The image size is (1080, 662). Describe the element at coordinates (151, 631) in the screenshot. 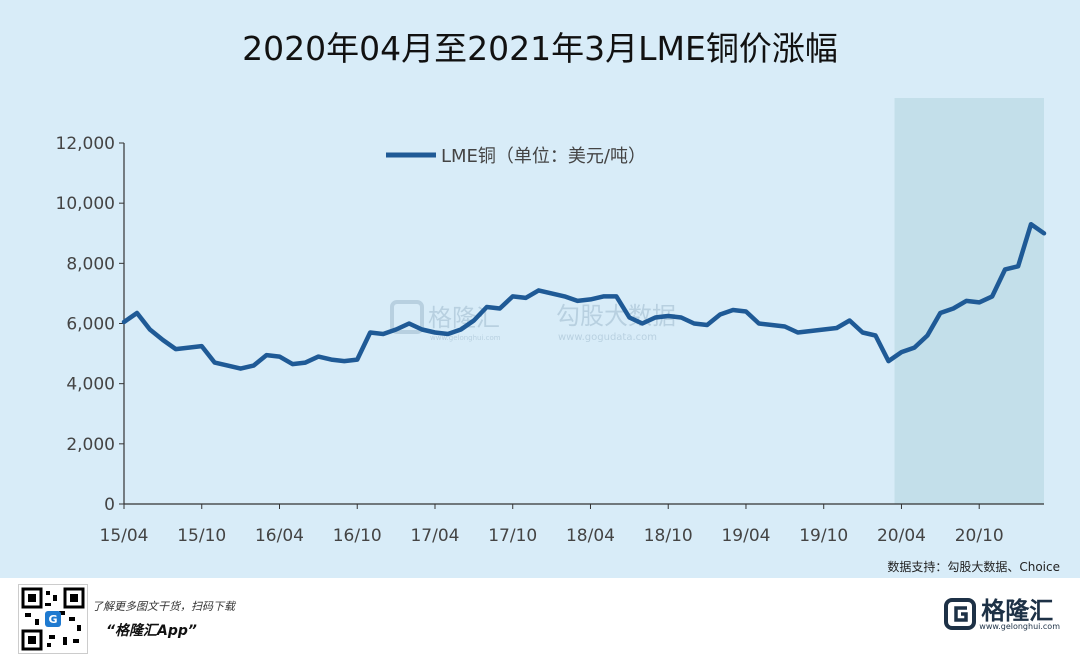

I see `app-name: “格隆汇App”` at that location.